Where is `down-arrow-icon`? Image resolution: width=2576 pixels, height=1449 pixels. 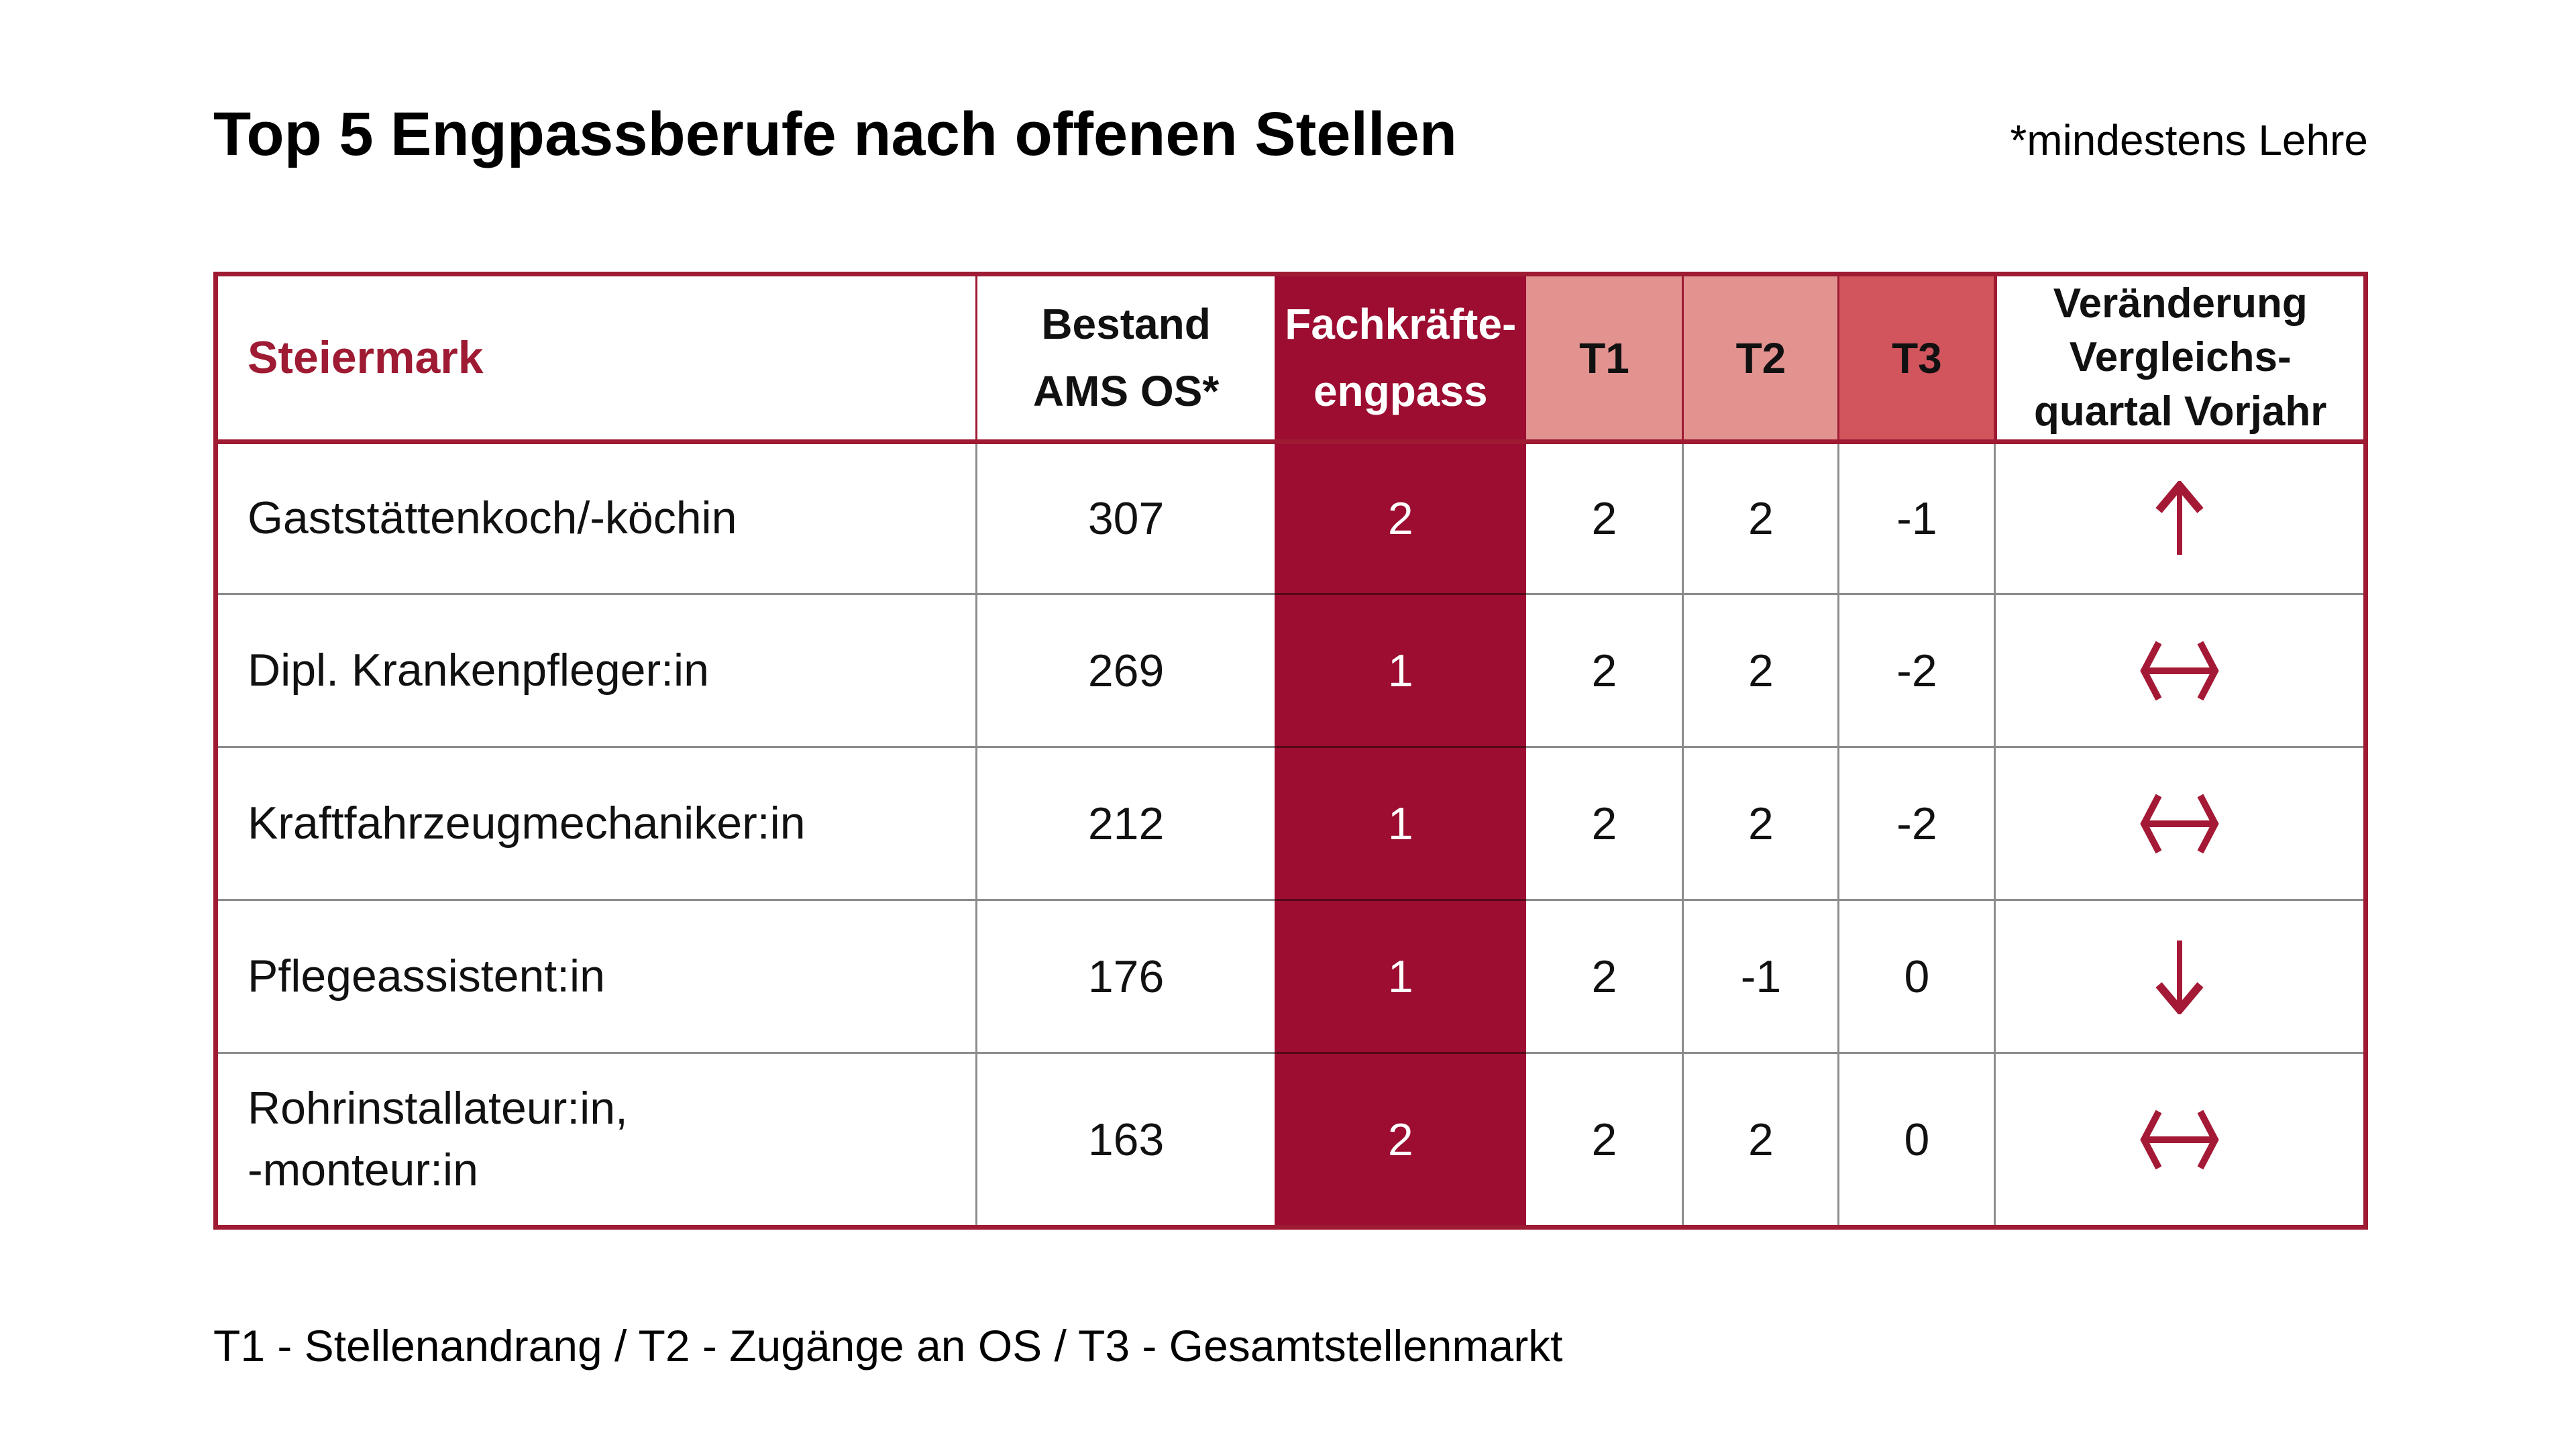
down-arrow-icon is located at coordinates (2179, 976).